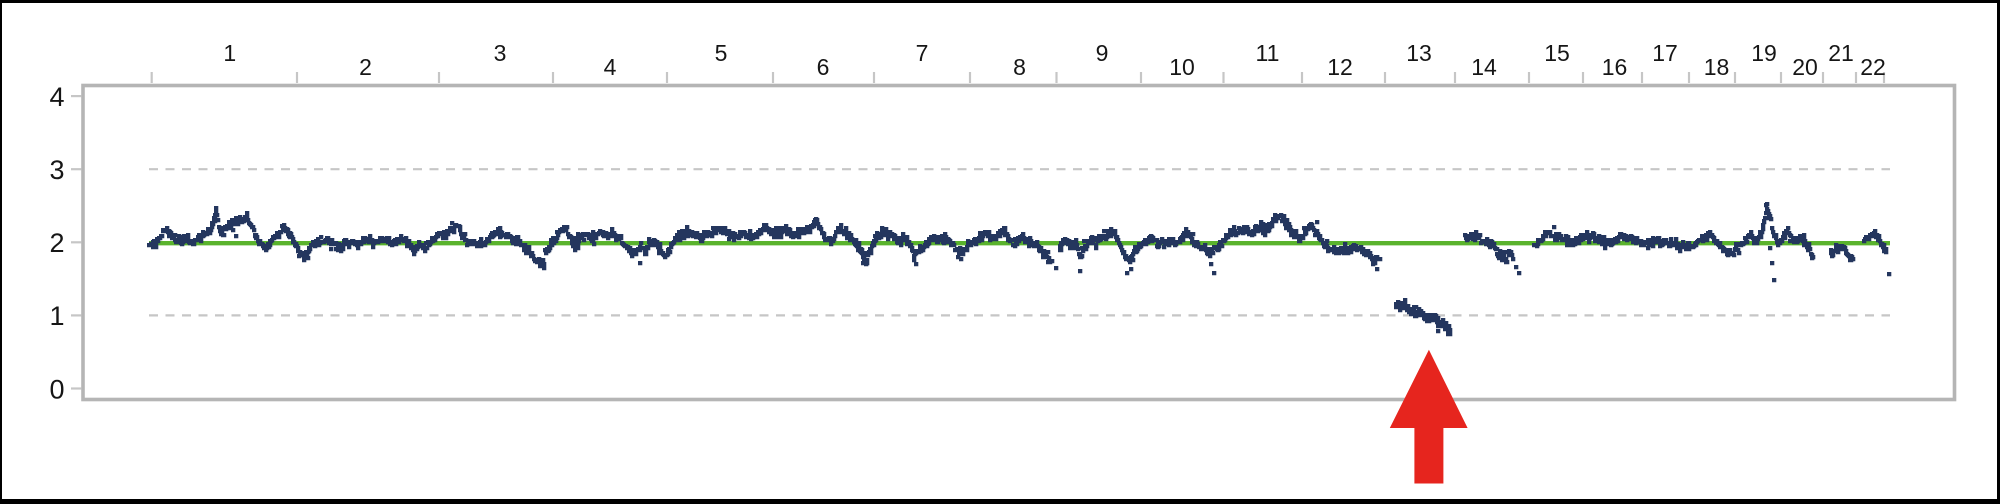  What do you see at coordinates (1340, 67) in the screenshot?
I see `svg-text: 12` at bounding box center [1340, 67].